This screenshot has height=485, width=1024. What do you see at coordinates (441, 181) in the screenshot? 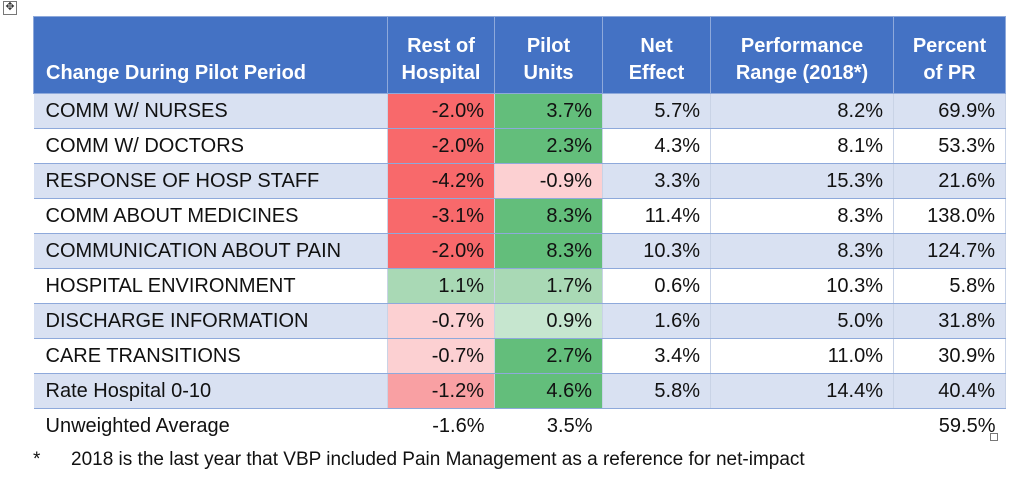
I see `rest-of-hospital-cell: -4.2%` at bounding box center [441, 181].